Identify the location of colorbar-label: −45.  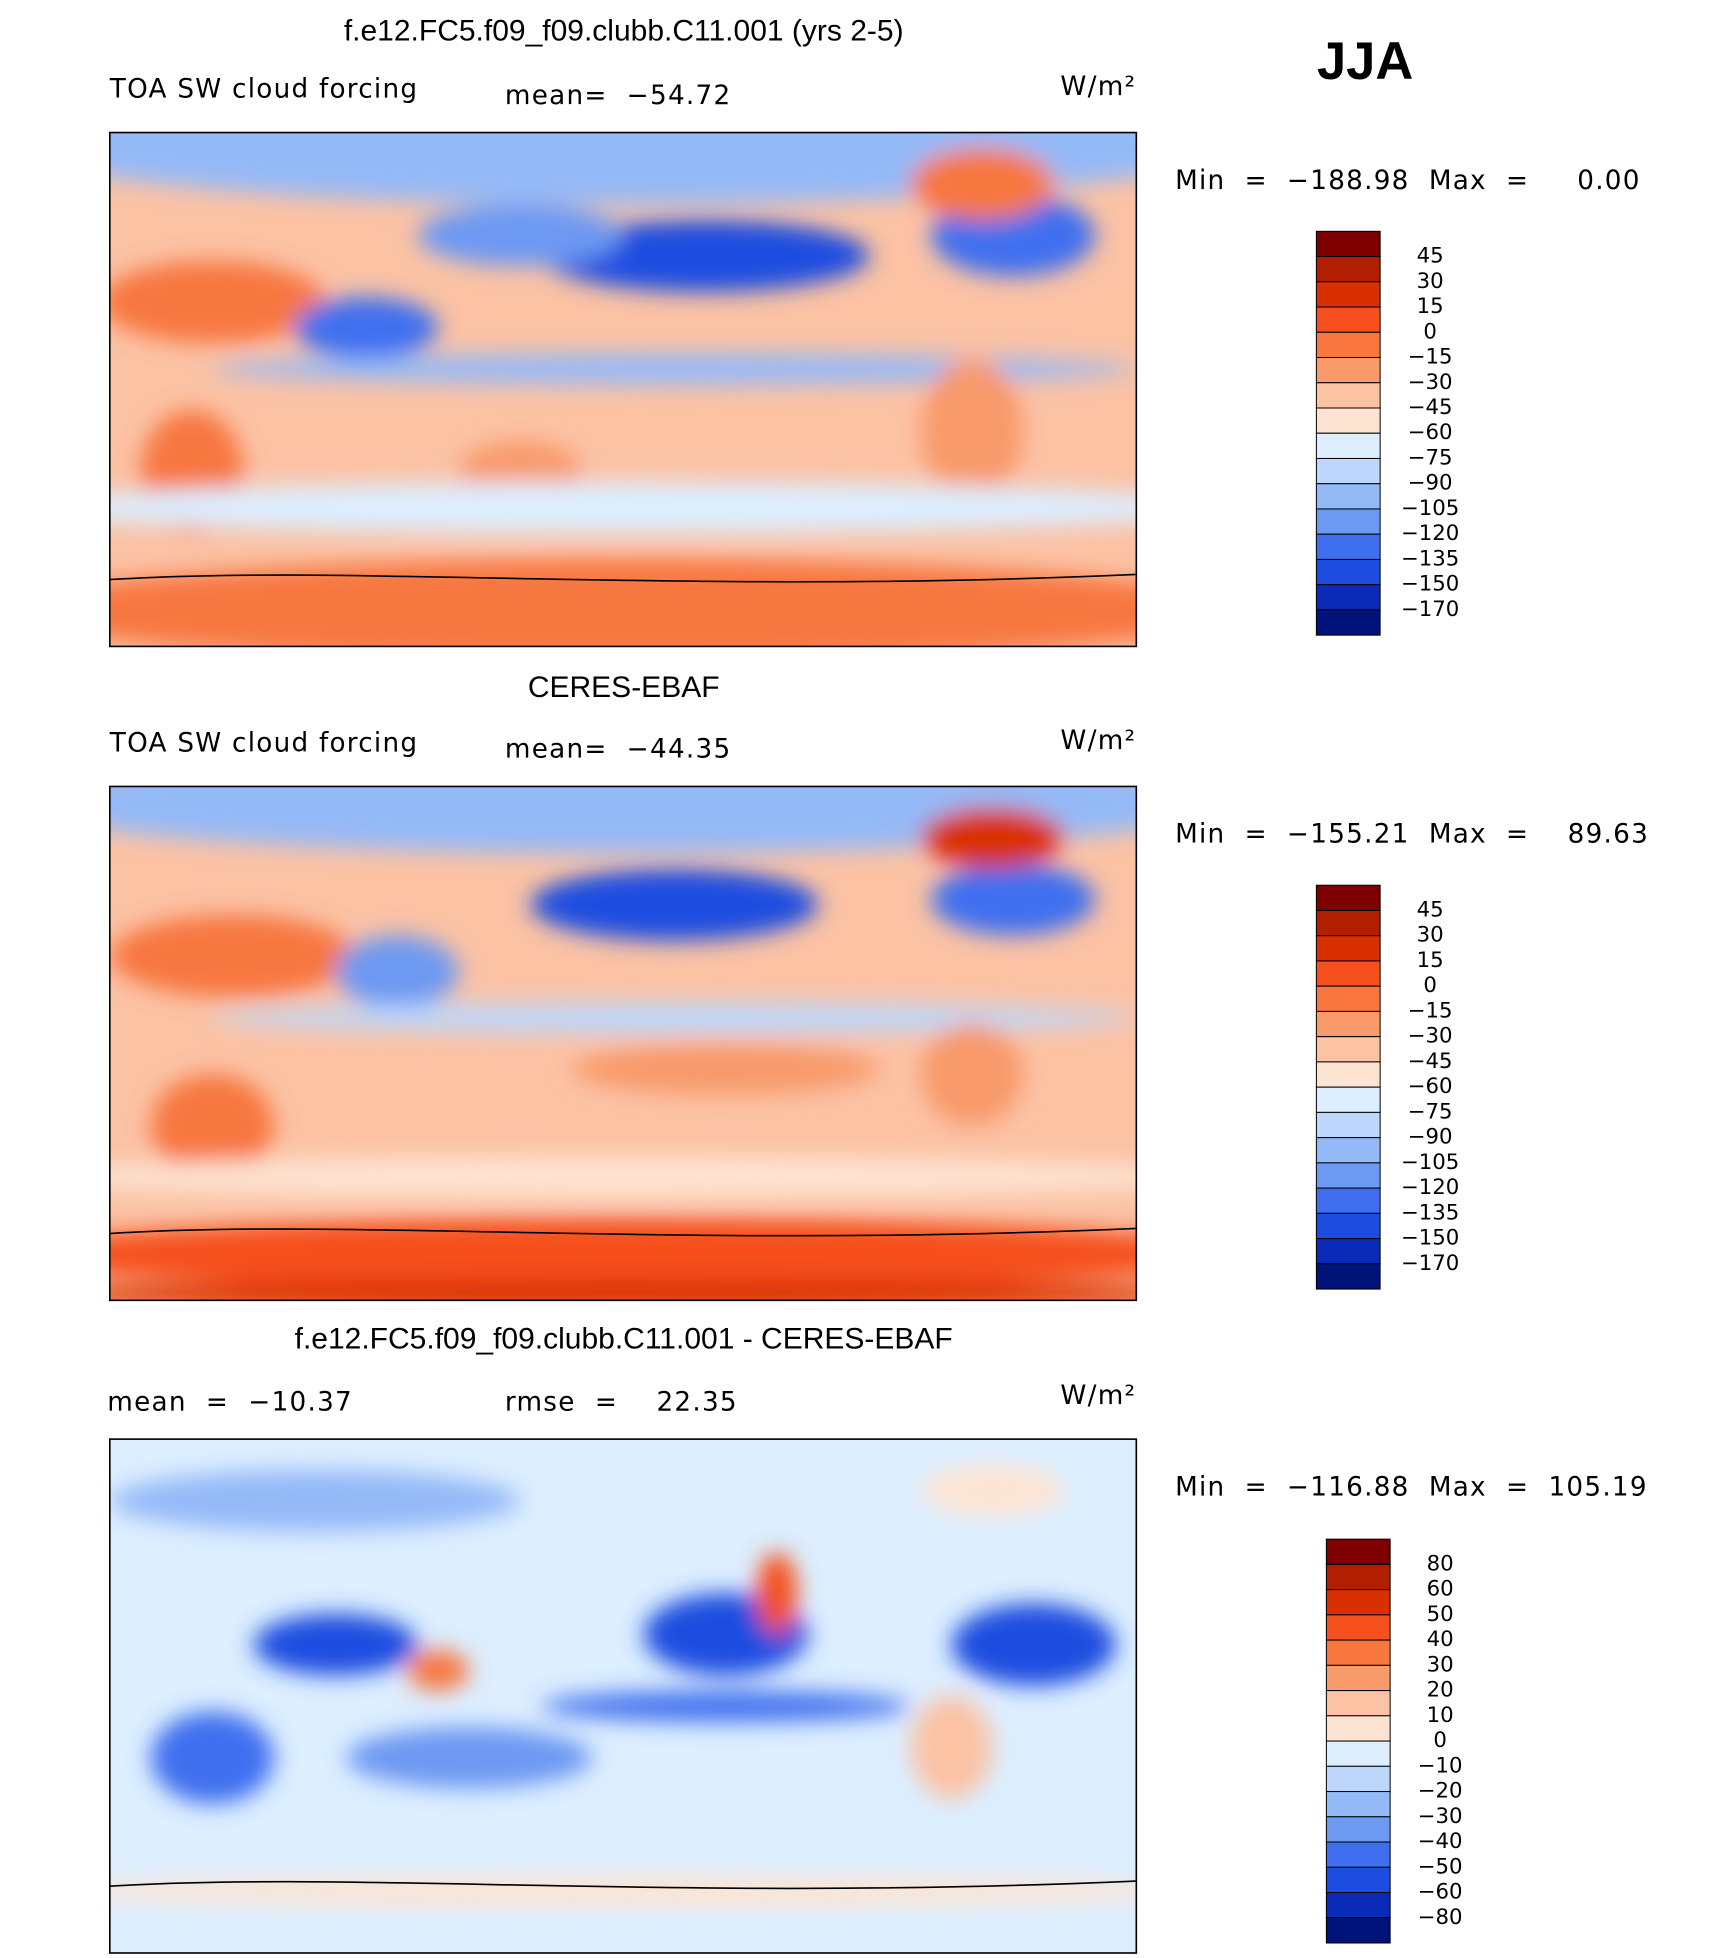
(1430, 407).